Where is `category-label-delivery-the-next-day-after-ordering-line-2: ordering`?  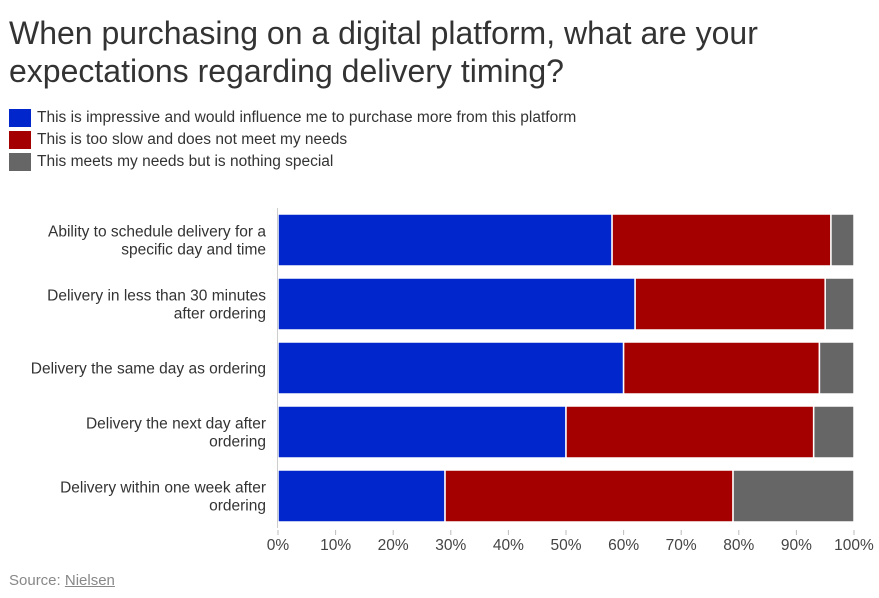
category-label-delivery-the-next-day-after-ordering-line-2: ordering is located at coordinates (237, 442).